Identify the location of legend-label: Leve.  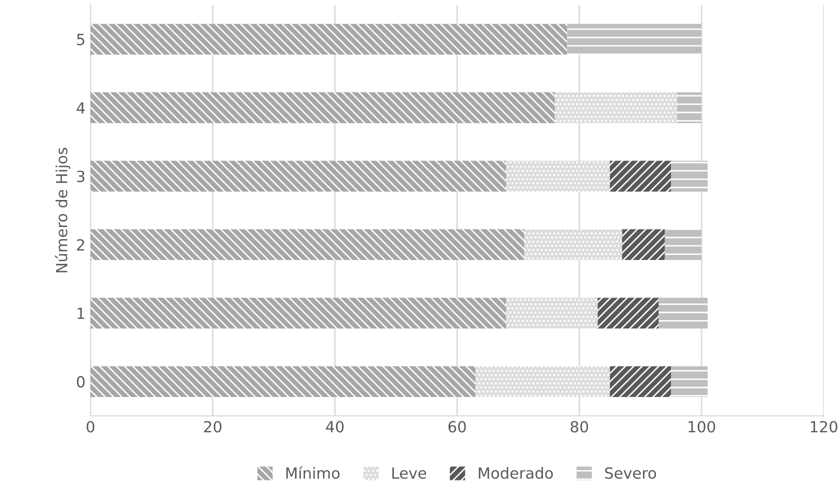
(409, 473).